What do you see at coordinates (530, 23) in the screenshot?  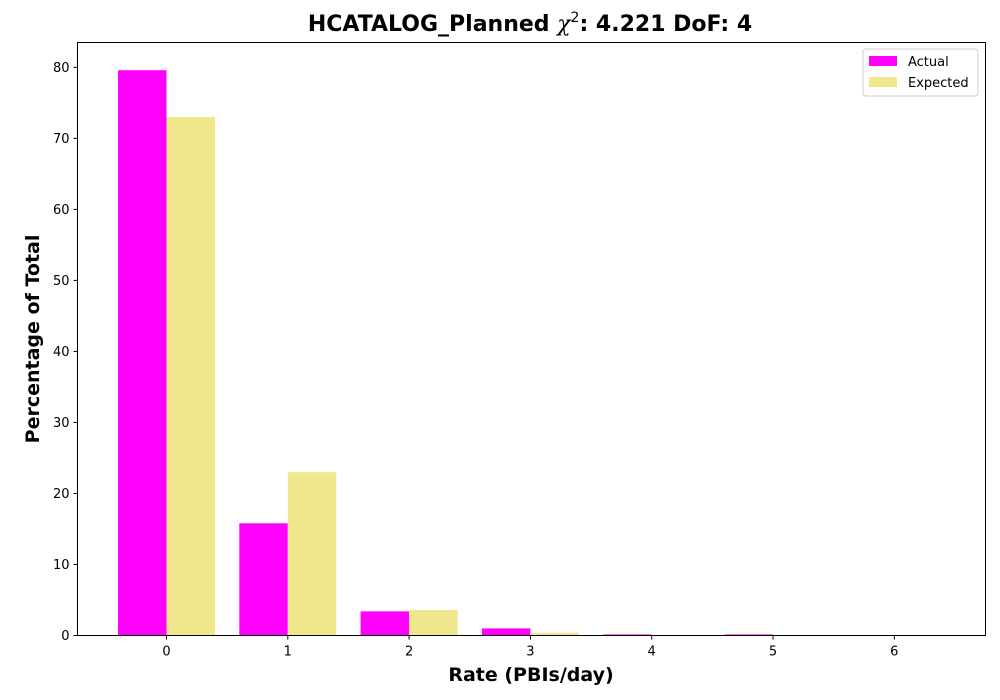 I see `chart-title: HCATALOG_Planned χ2: 4.221 DoF: 4` at bounding box center [530, 23].